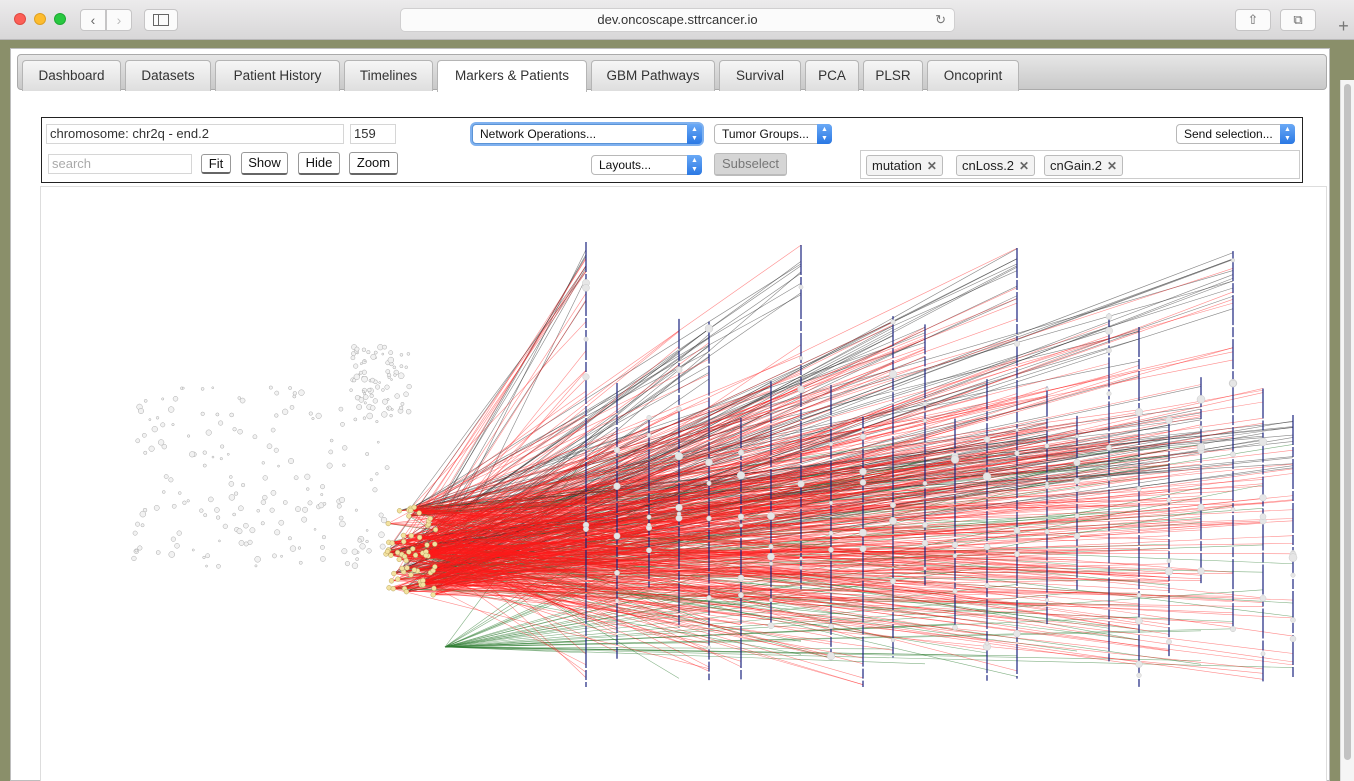 The width and height of the screenshot is (1354, 781). I want to click on fit-button: Fit, so click(216, 164).